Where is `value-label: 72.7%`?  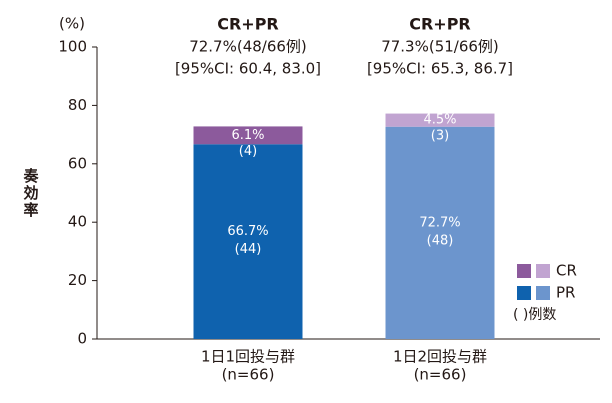
value-label: 72.7% is located at coordinates (439, 222).